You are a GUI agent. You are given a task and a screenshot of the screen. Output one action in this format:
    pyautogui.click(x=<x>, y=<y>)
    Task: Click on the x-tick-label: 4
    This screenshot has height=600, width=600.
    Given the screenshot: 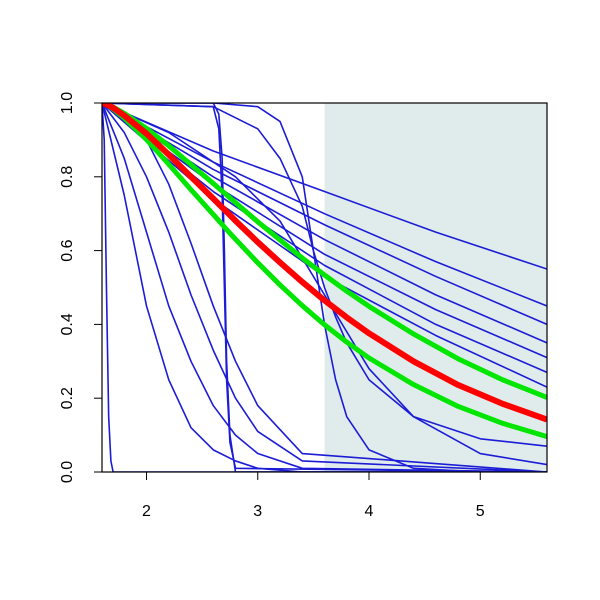 What is the action you would take?
    pyautogui.click(x=369, y=511)
    